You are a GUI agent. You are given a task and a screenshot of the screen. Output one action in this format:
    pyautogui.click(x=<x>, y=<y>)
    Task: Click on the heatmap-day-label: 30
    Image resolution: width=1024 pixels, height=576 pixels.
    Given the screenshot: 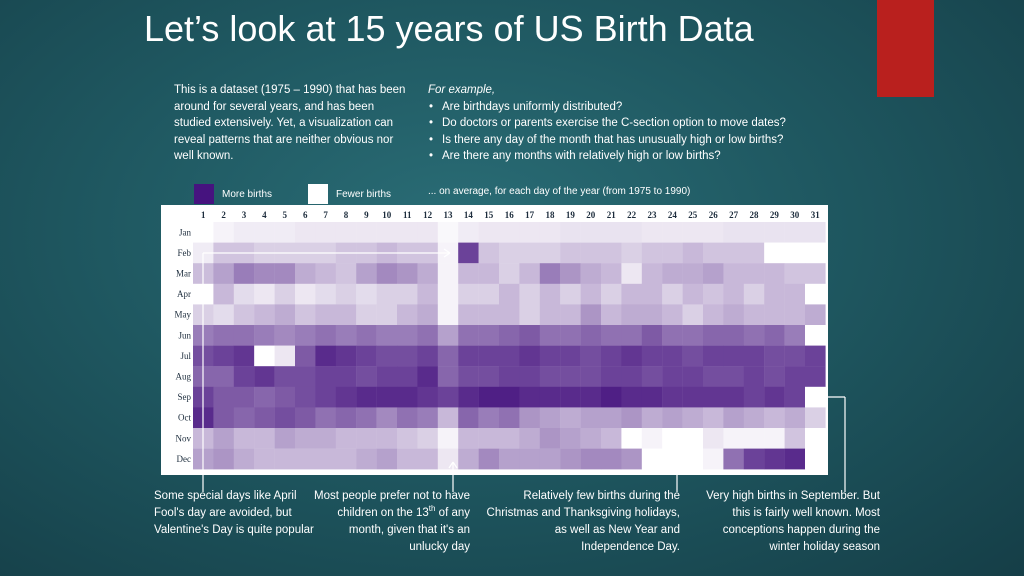 What is the action you would take?
    pyautogui.click(x=795, y=215)
    